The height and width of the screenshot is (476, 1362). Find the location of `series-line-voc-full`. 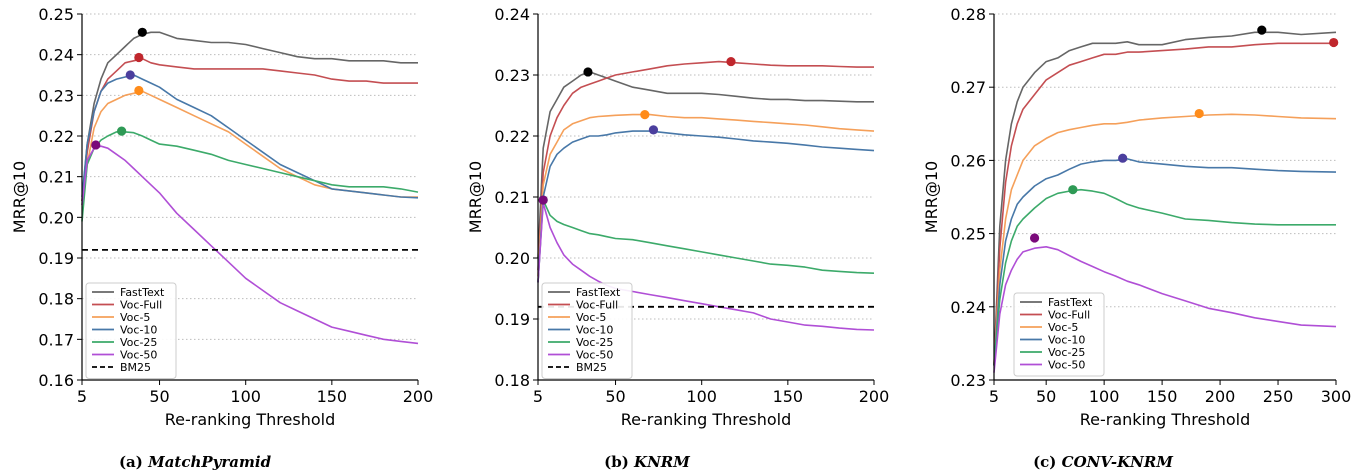

series-line-voc-full is located at coordinates (705, 165).